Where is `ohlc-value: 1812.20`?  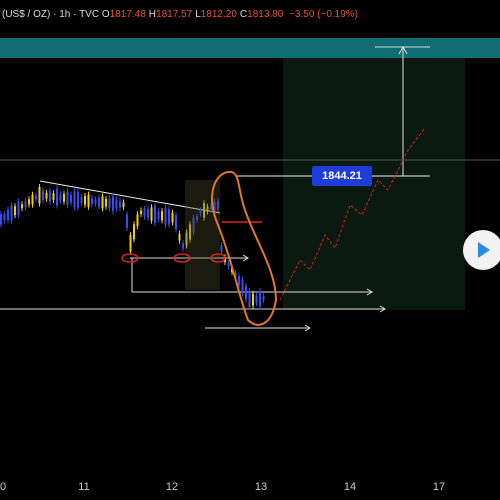 ohlc-value: 1812.20 is located at coordinates (218, 14).